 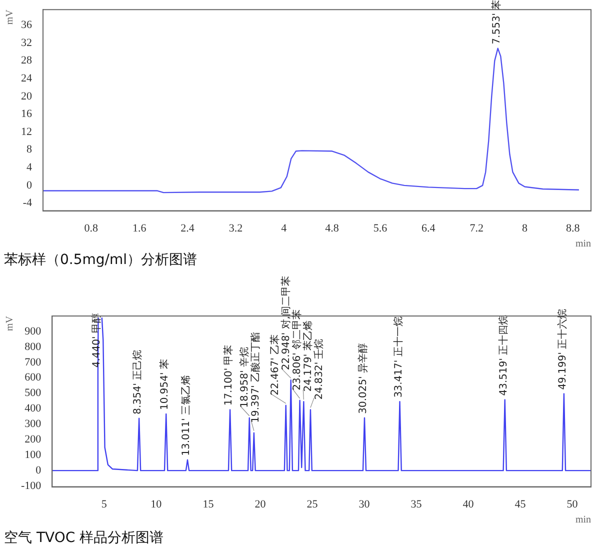 What do you see at coordinates (29, 168) in the screenshot?
I see `y-tick-label: 4` at bounding box center [29, 168].